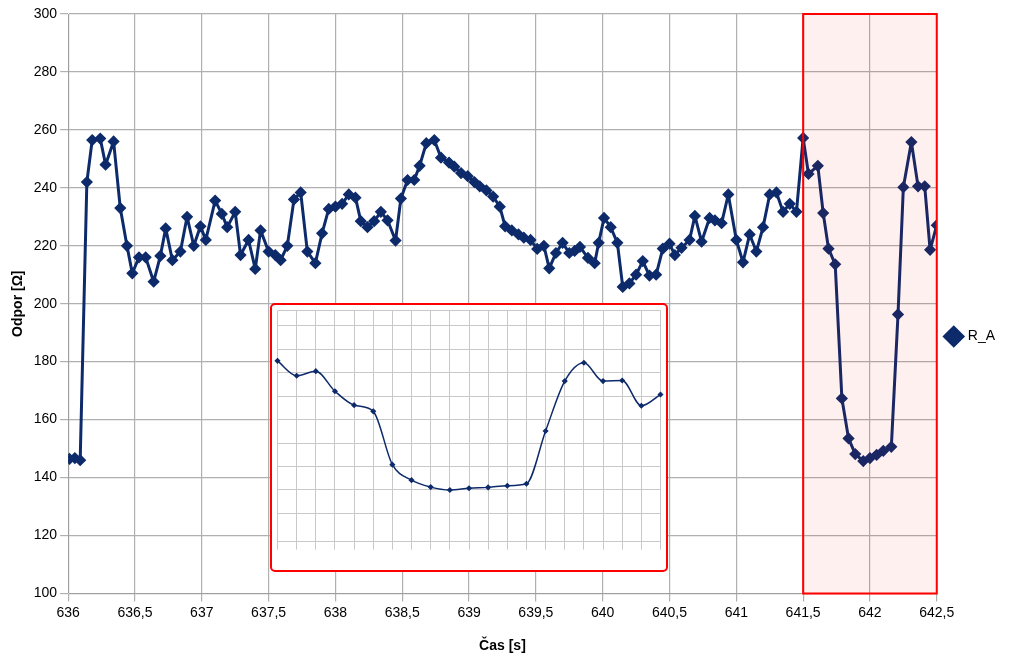 The height and width of the screenshot is (663, 1009). What do you see at coordinates (45, 128) in the screenshot?
I see `y-tick-label: 260` at bounding box center [45, 128].